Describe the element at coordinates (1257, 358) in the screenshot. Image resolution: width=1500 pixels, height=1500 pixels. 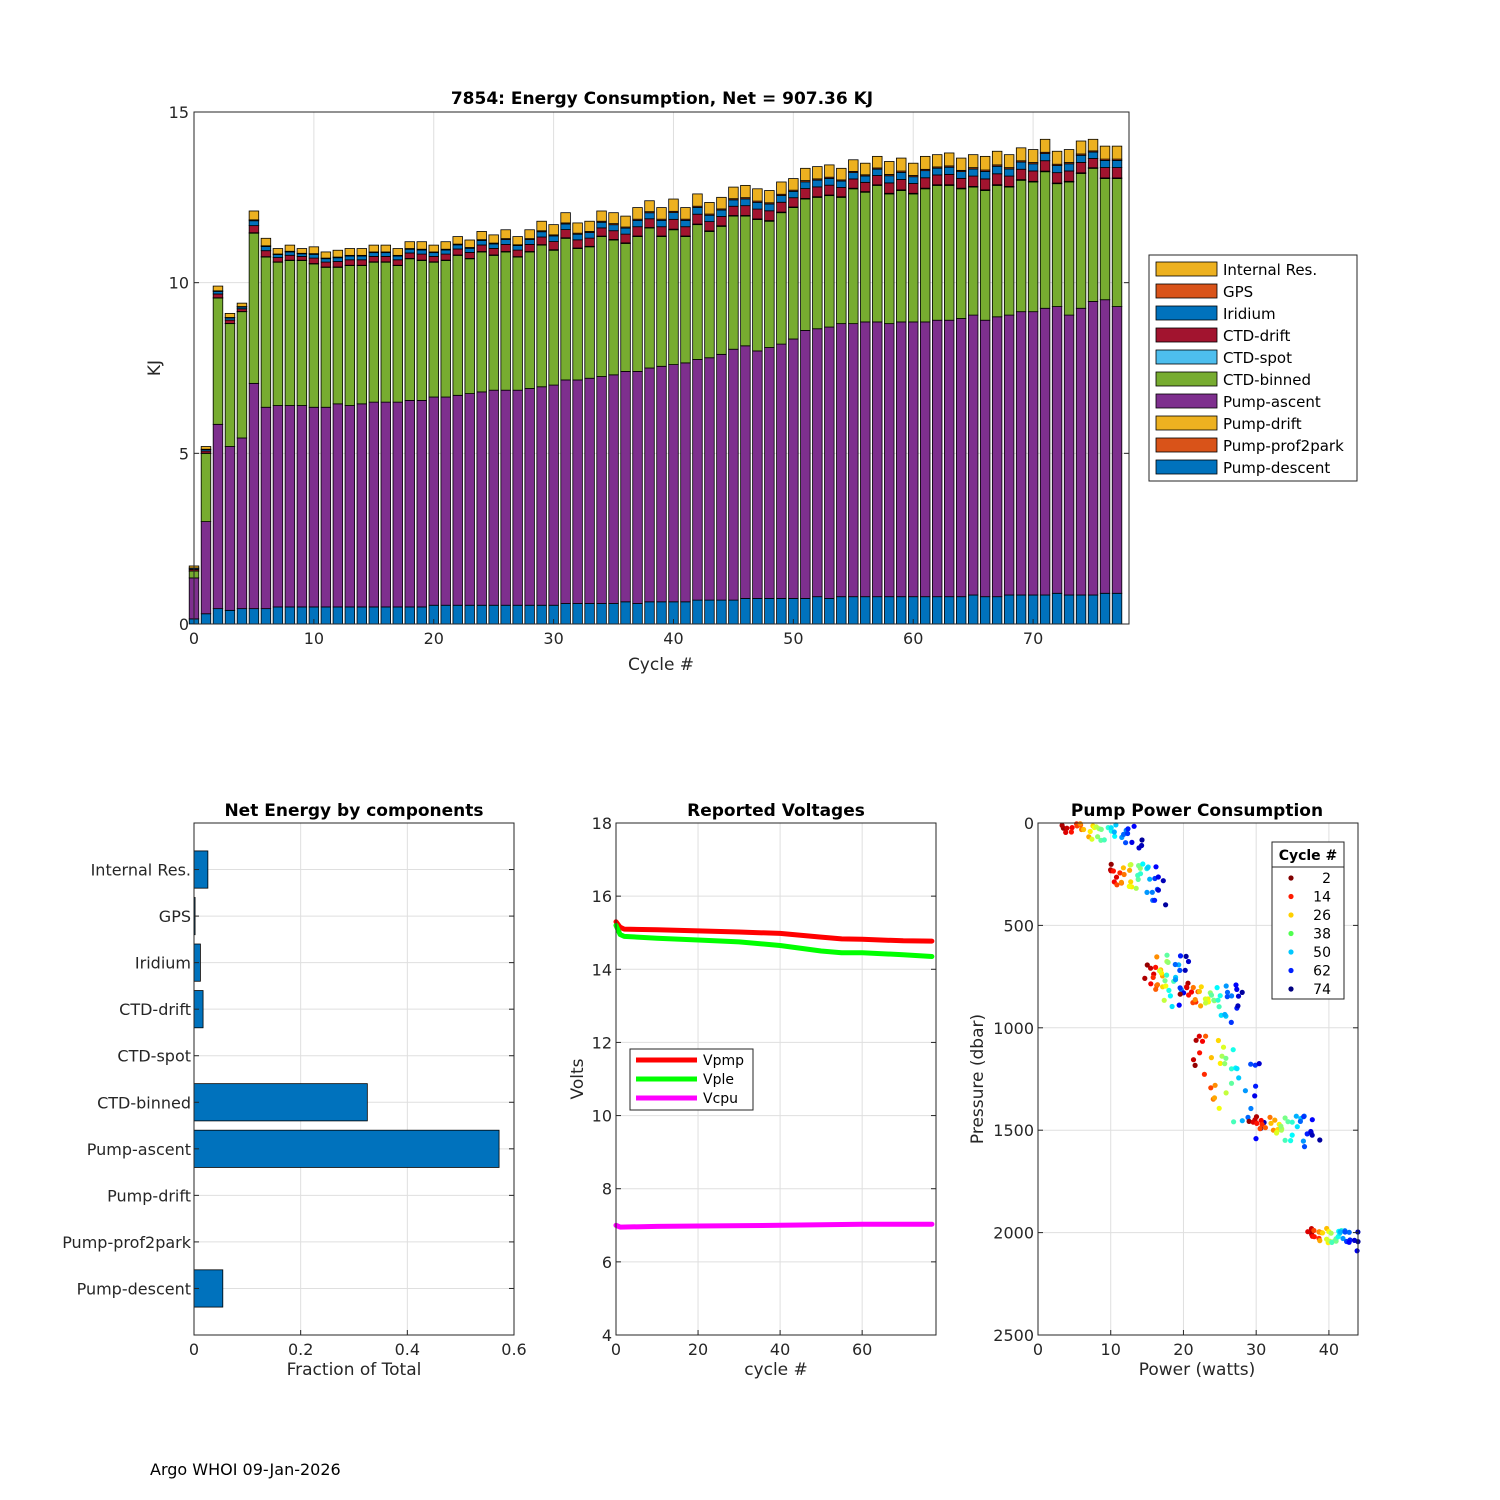
I see `energy-legend-label: CTD-spot` at that location.